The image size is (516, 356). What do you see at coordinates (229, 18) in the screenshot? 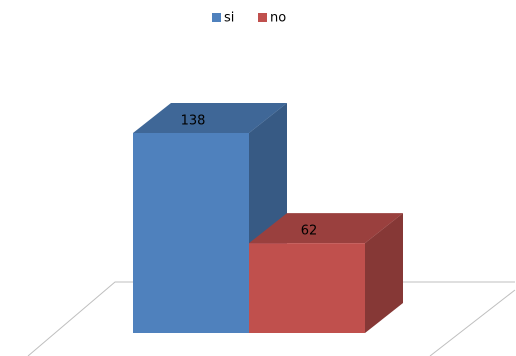
I see `legend-label: si` at bounding box center [229, 18].